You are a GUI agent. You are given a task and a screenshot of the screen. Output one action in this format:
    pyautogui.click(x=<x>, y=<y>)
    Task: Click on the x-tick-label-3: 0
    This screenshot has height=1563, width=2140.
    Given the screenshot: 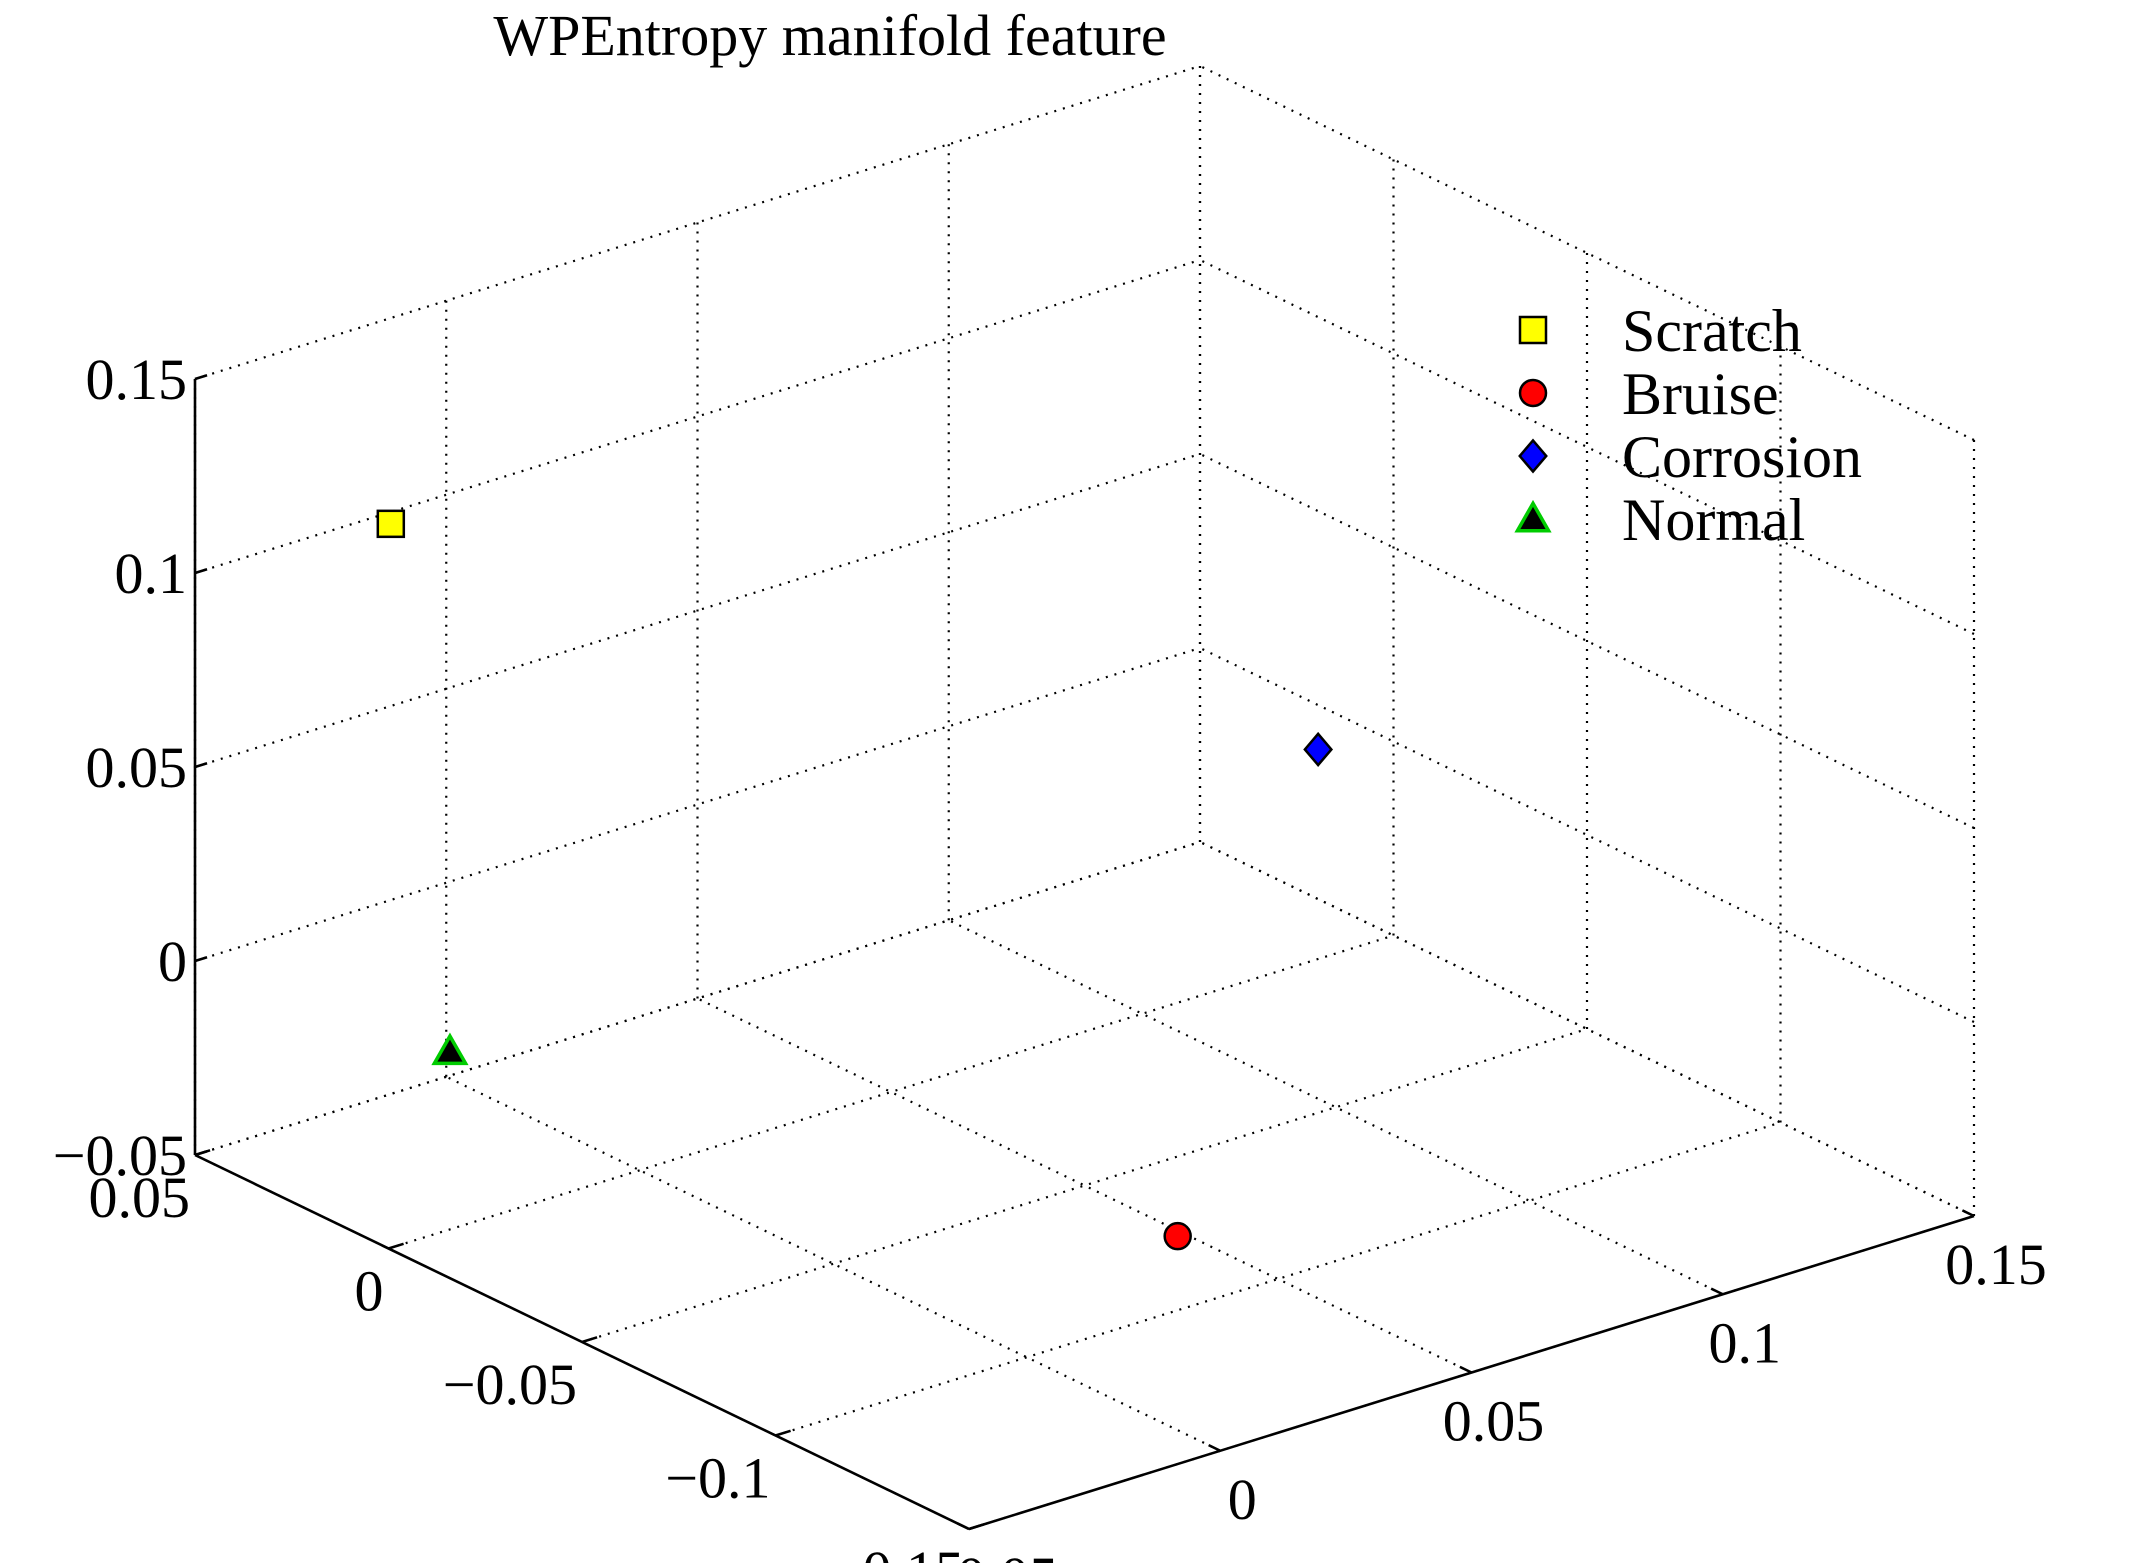 What is the action you would take?
    pyautogui.click(x=369, y=1291)
    